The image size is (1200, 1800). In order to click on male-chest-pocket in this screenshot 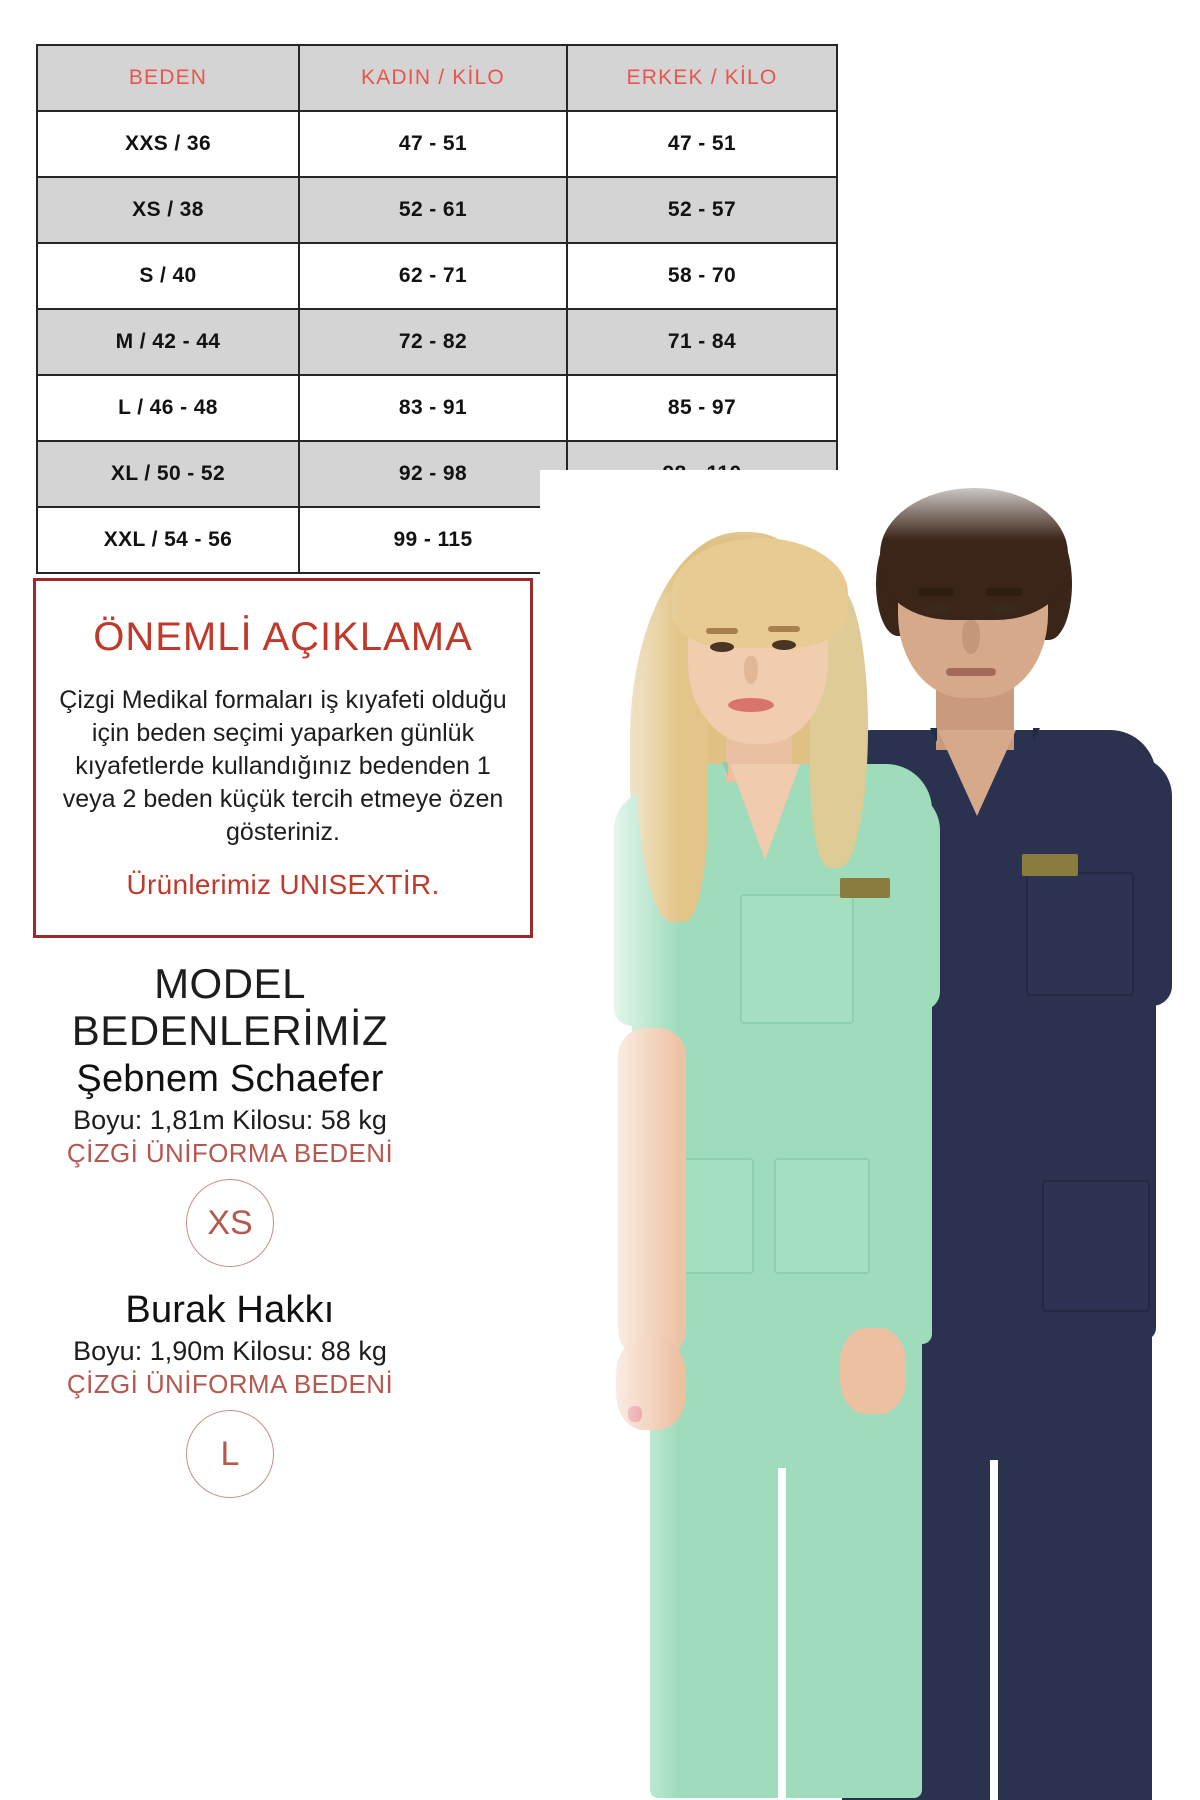, I will do `click(1080, 934)`.